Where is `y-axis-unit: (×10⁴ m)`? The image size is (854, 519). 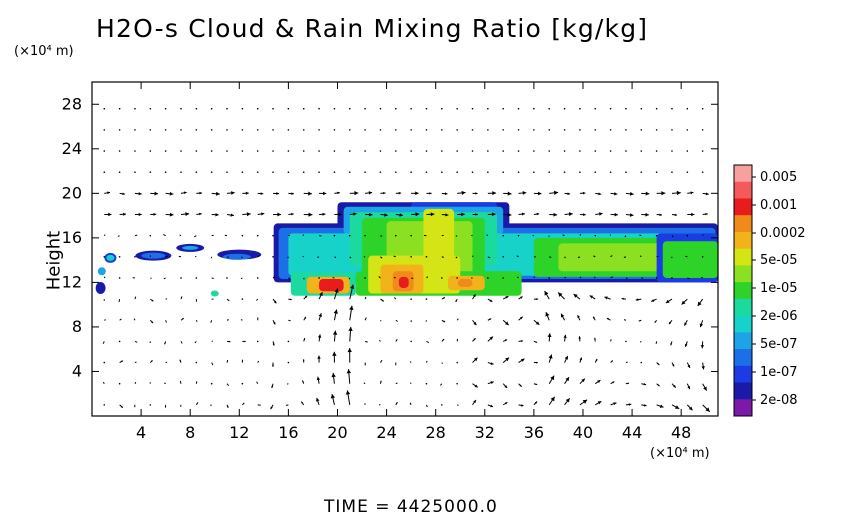
y-axis-unit: (×10⁴ m) is located at coordinates (44, 51).